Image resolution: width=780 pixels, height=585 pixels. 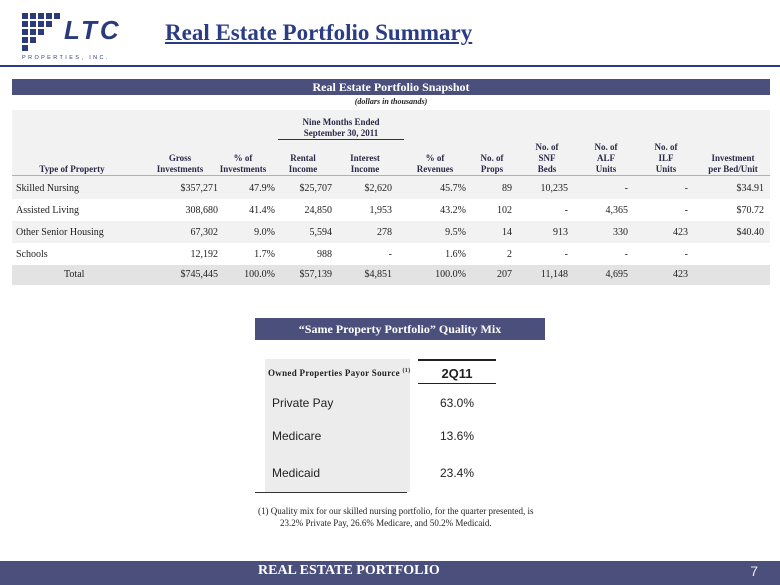 What do you see at coordinates (381, 210) in the screenshot?
I see `cell-interest: 1,953` at bounding box center [381, 210].